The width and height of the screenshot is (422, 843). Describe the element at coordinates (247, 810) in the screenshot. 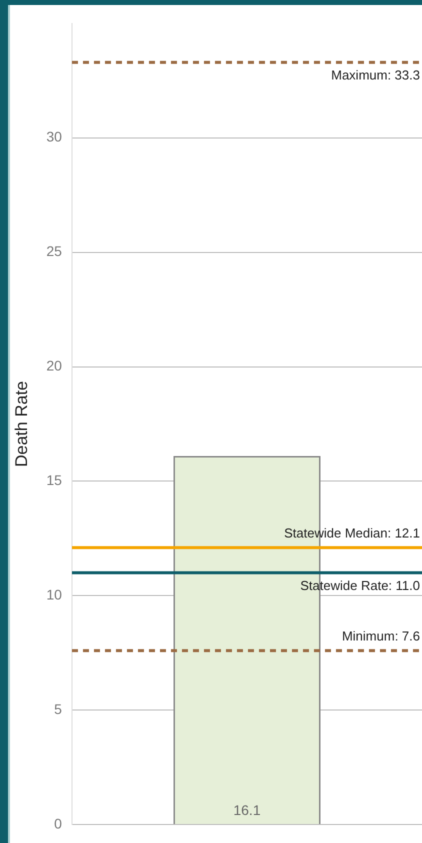

I see `data-label: 16.1` at that location.